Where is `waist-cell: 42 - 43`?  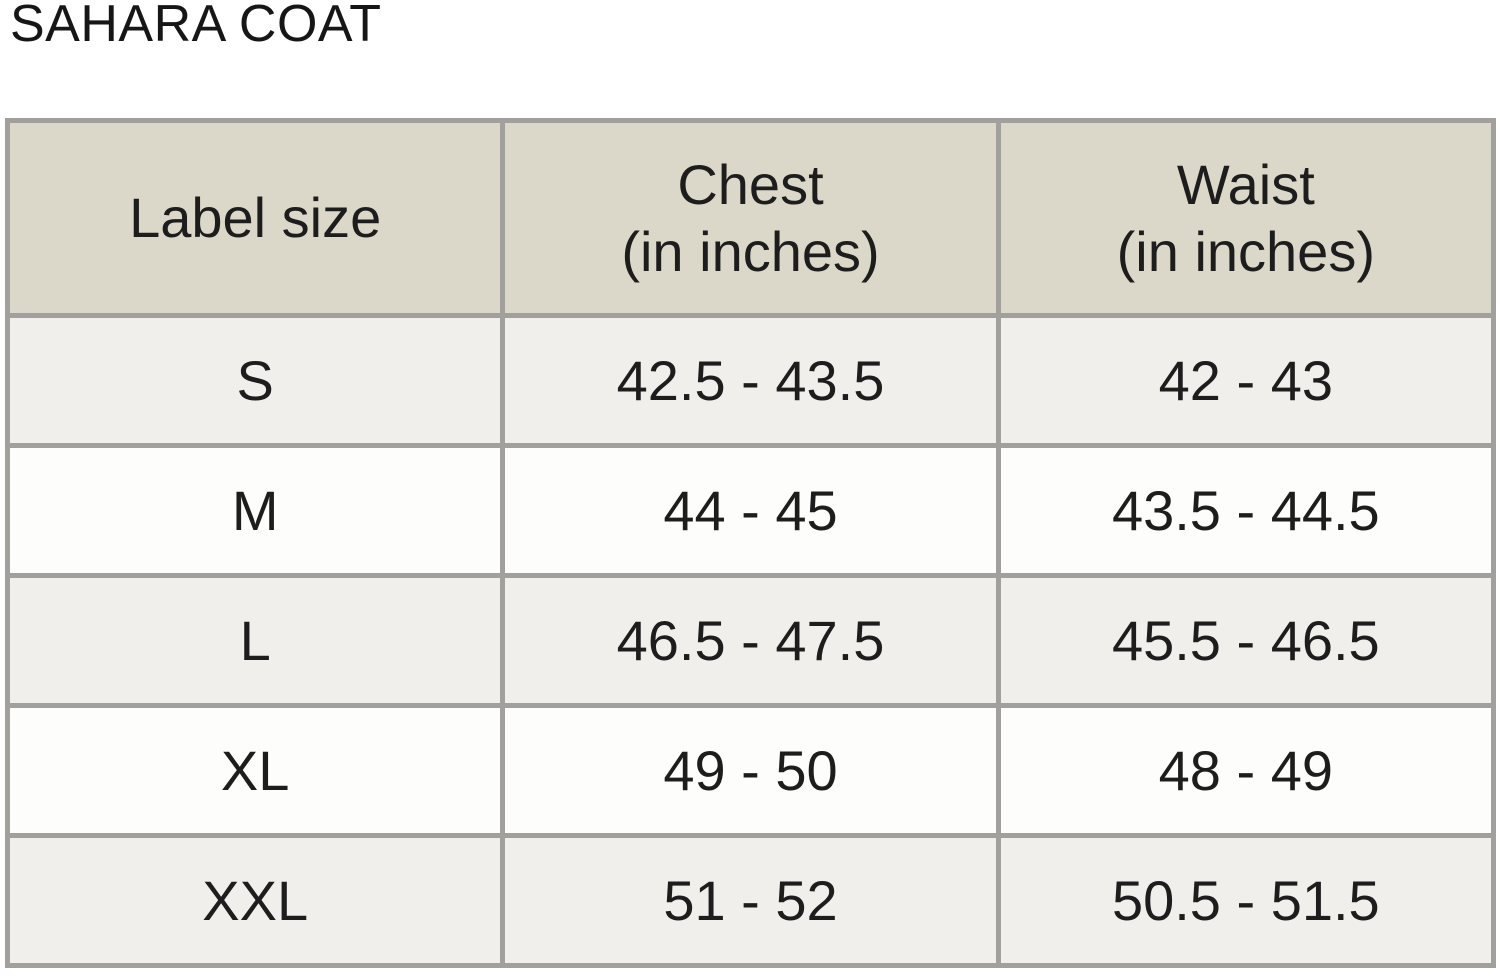 waist-cell: 42 - 43 is located at coordinates (1246, 380).